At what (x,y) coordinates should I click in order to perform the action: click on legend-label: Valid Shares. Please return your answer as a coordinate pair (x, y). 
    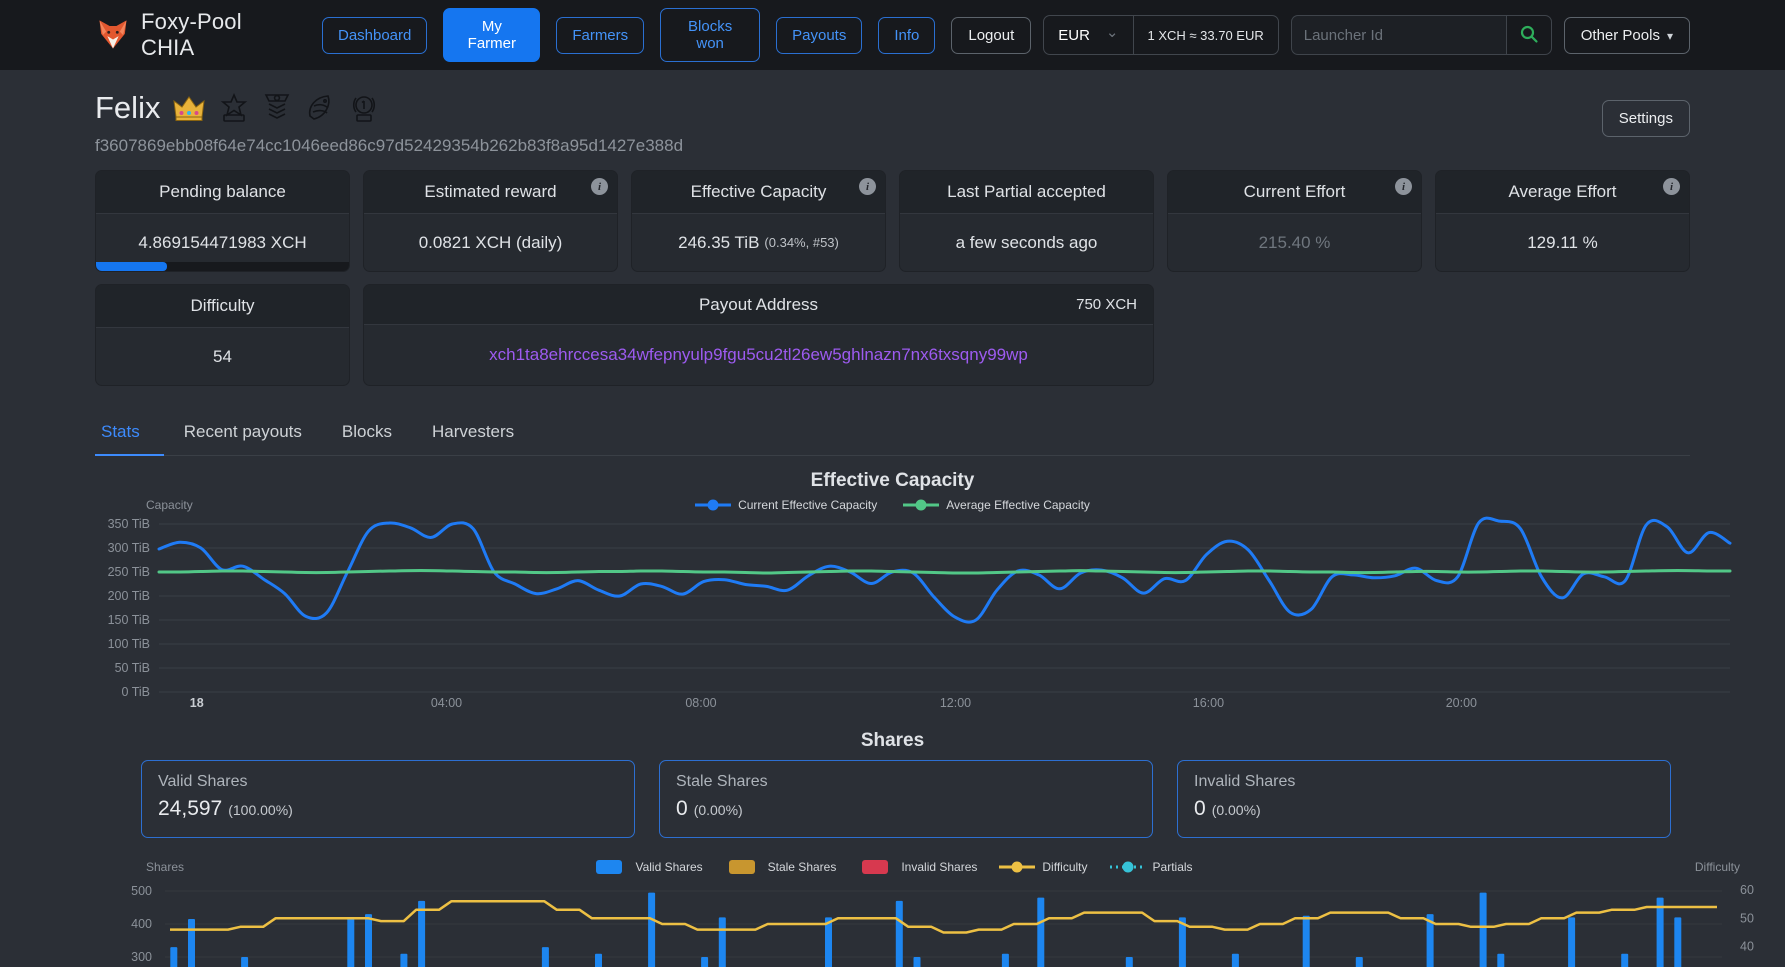
    Looking at the image, I should click on (669, 867).